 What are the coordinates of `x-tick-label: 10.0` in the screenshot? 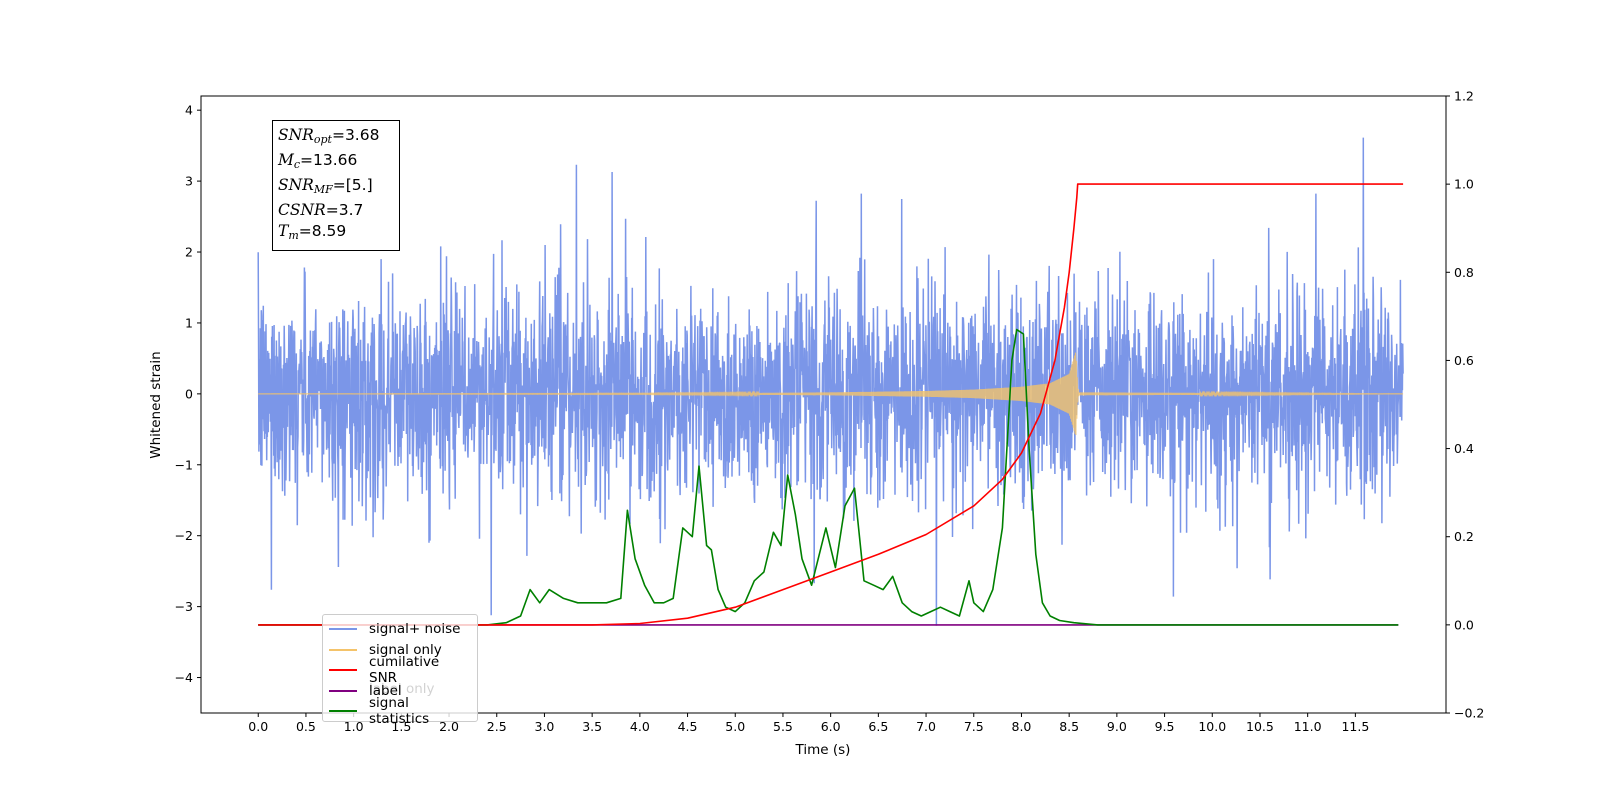 It's located at (1212, 726).